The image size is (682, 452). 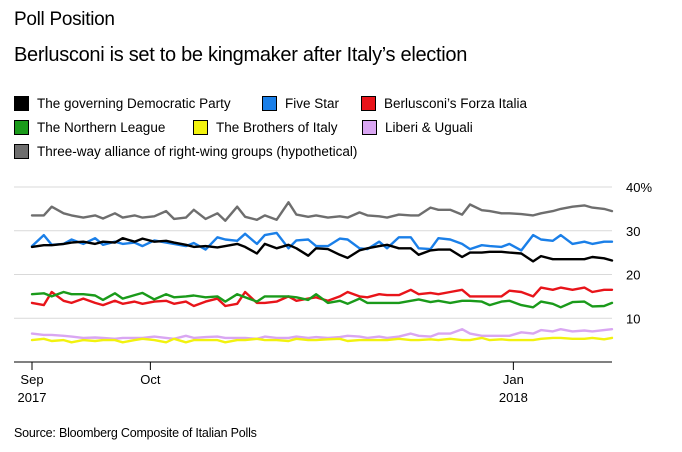 I want to click on legend-item-fdi: The Brothers of Italy, so click(x=265, y=127).